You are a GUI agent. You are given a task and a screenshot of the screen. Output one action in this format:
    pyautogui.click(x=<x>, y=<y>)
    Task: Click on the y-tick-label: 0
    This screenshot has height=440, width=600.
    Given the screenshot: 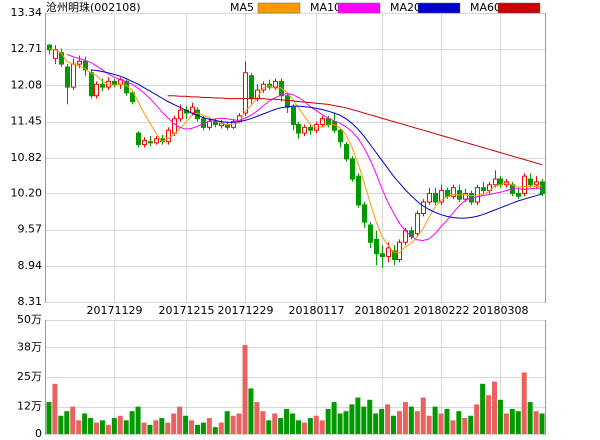 What is the action you would take?
    pyautogui.click(x=38, y=433)
    